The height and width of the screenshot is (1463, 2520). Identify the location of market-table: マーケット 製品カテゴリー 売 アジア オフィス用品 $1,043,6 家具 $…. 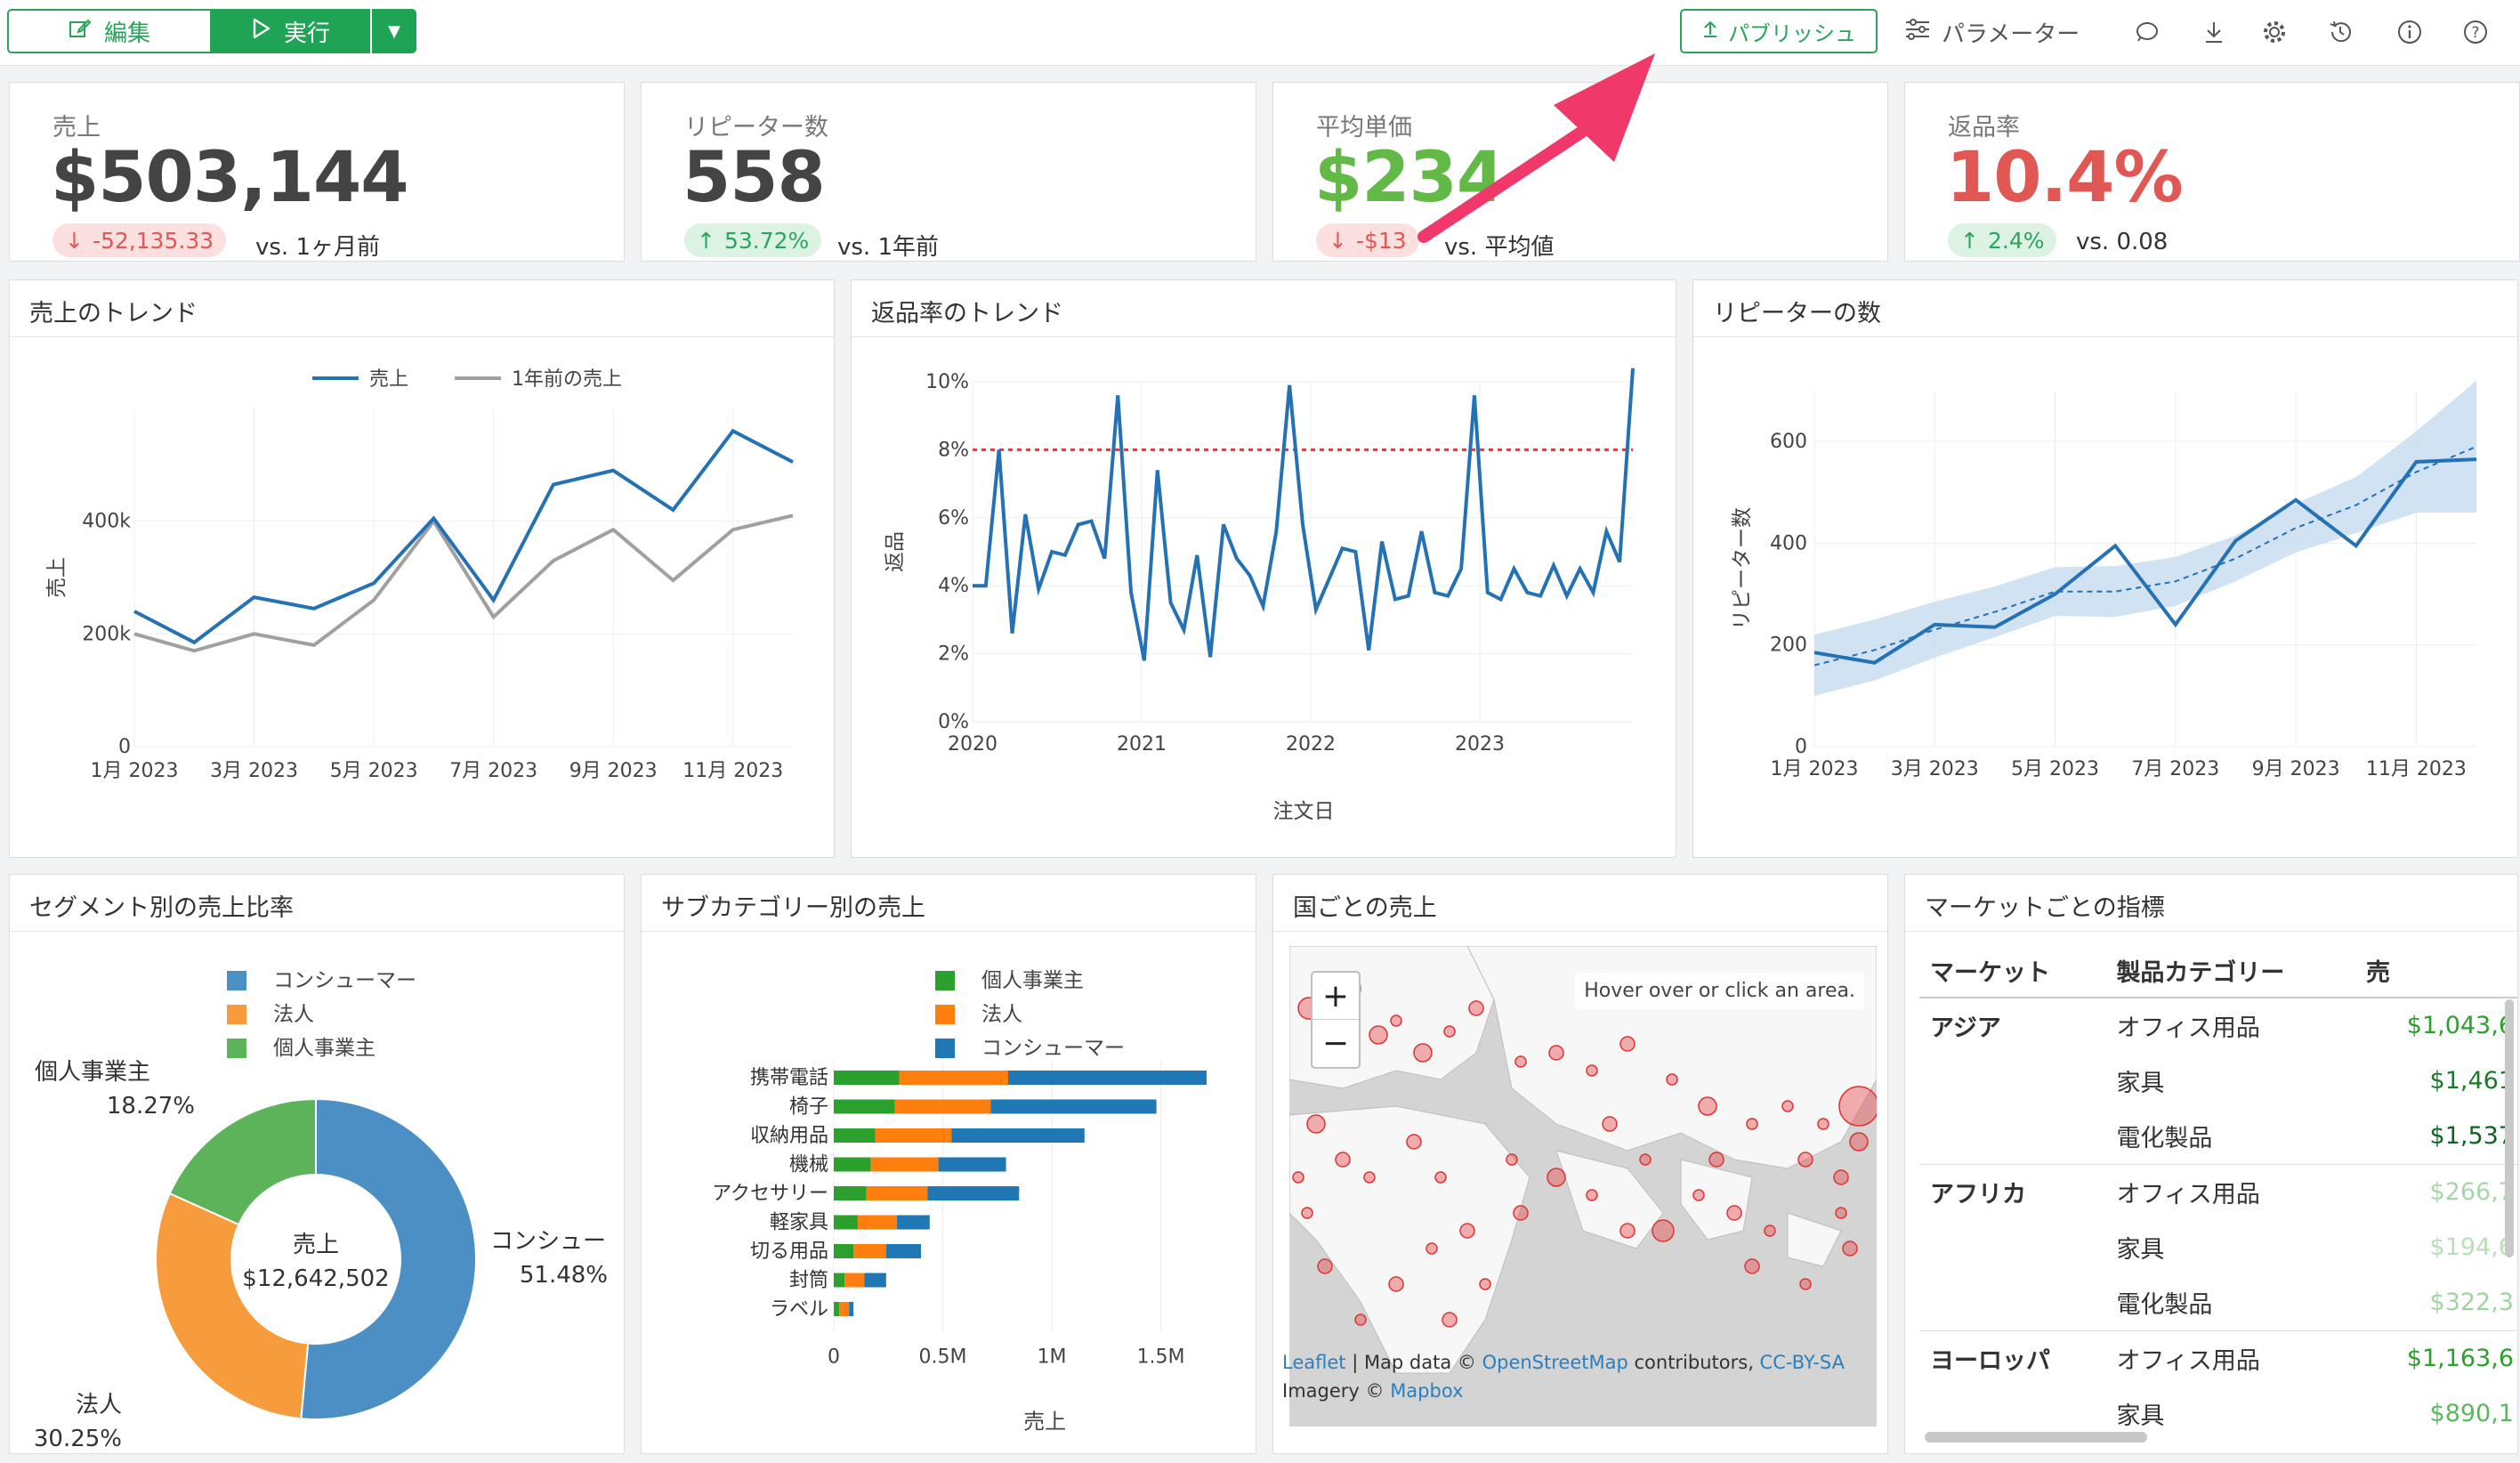
(2218, 1199).